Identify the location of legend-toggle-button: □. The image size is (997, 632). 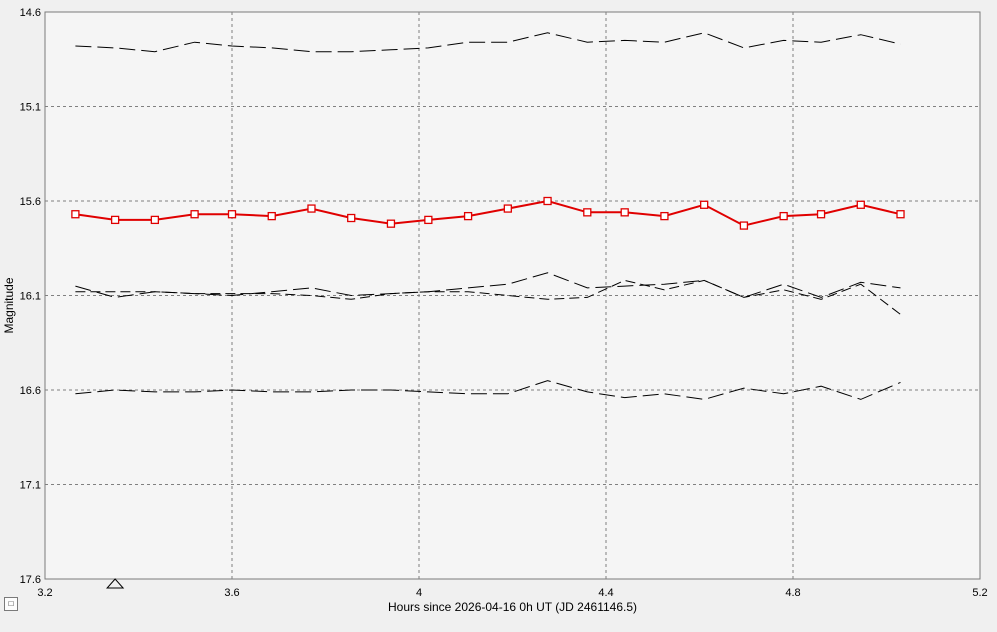
(11, 604).